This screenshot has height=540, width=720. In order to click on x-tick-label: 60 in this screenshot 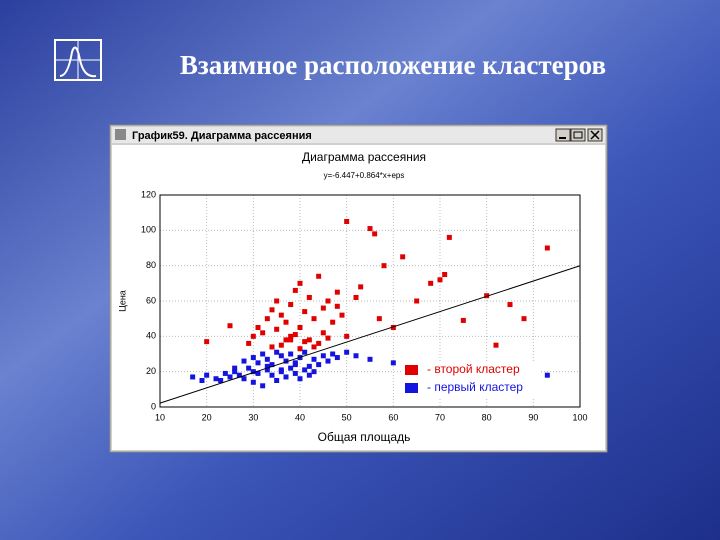, I will do `click(393, 417)`.